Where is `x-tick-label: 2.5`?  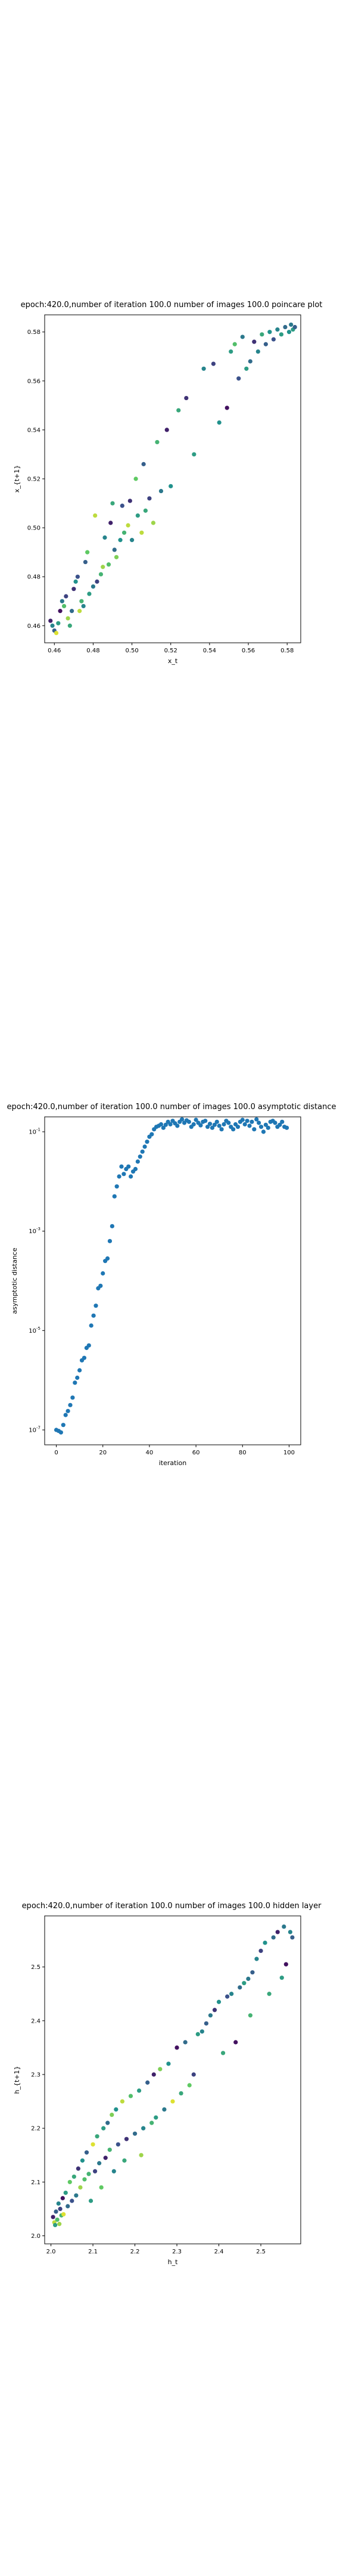 x-tick-label: 2.5 is located at coordinates (261, 2252).